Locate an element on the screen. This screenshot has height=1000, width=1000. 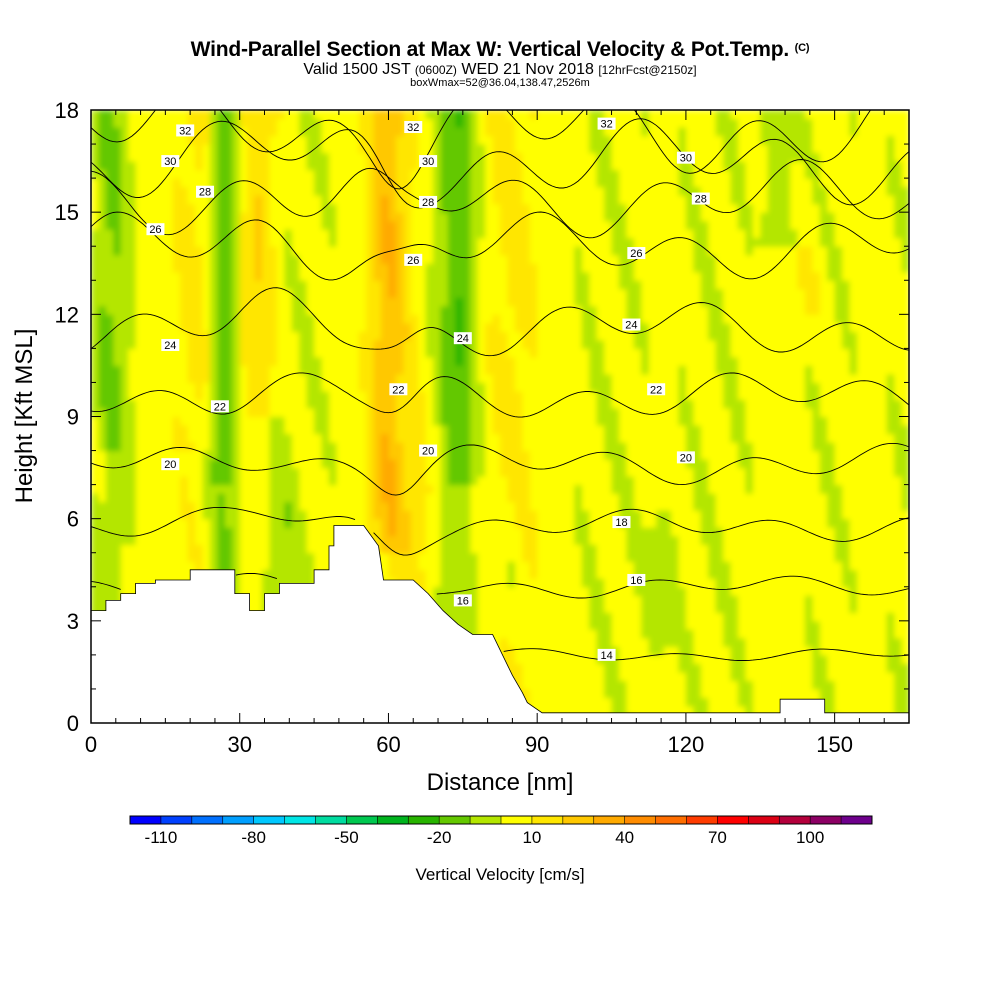
y-tick-label: 6 is located at coordinates (73, 519).